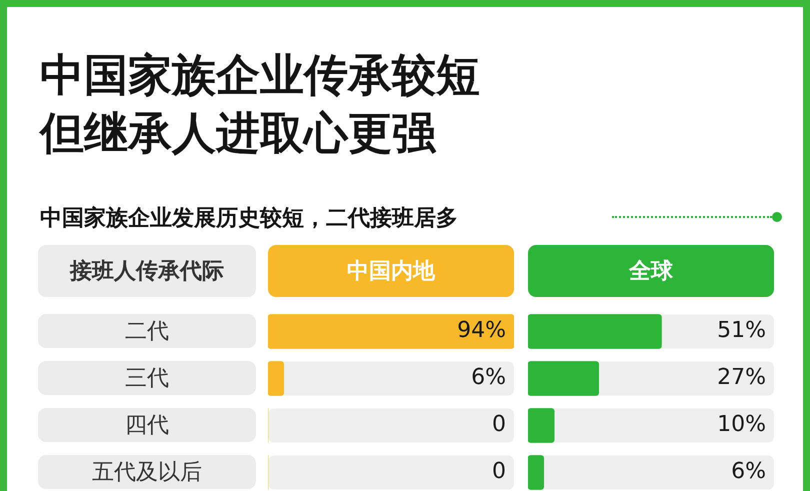 The image size is (810, 491). I want to click on series-label: 全球, so click(651, 271).